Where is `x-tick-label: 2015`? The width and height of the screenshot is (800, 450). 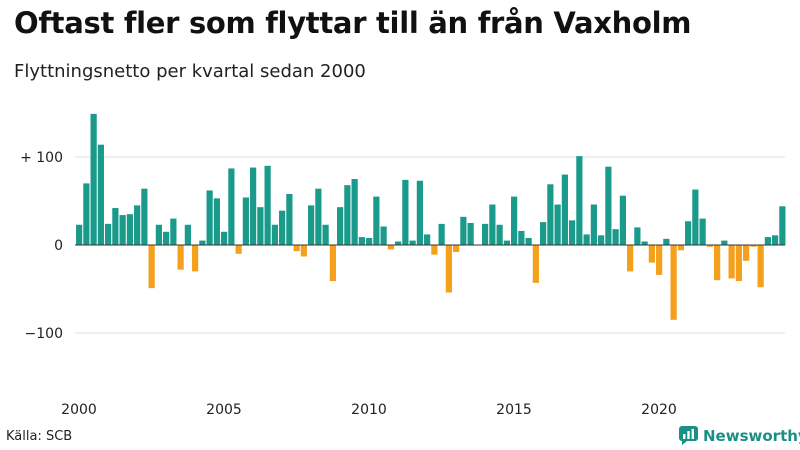 x-tick-label: 2015 is located at coordinates (514, 410).